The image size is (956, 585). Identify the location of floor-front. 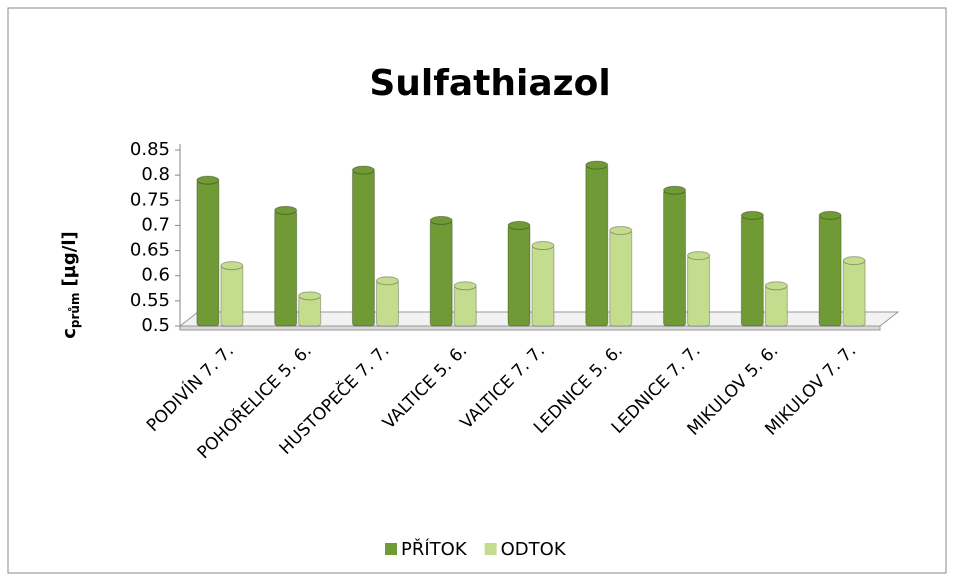
(530, 328).